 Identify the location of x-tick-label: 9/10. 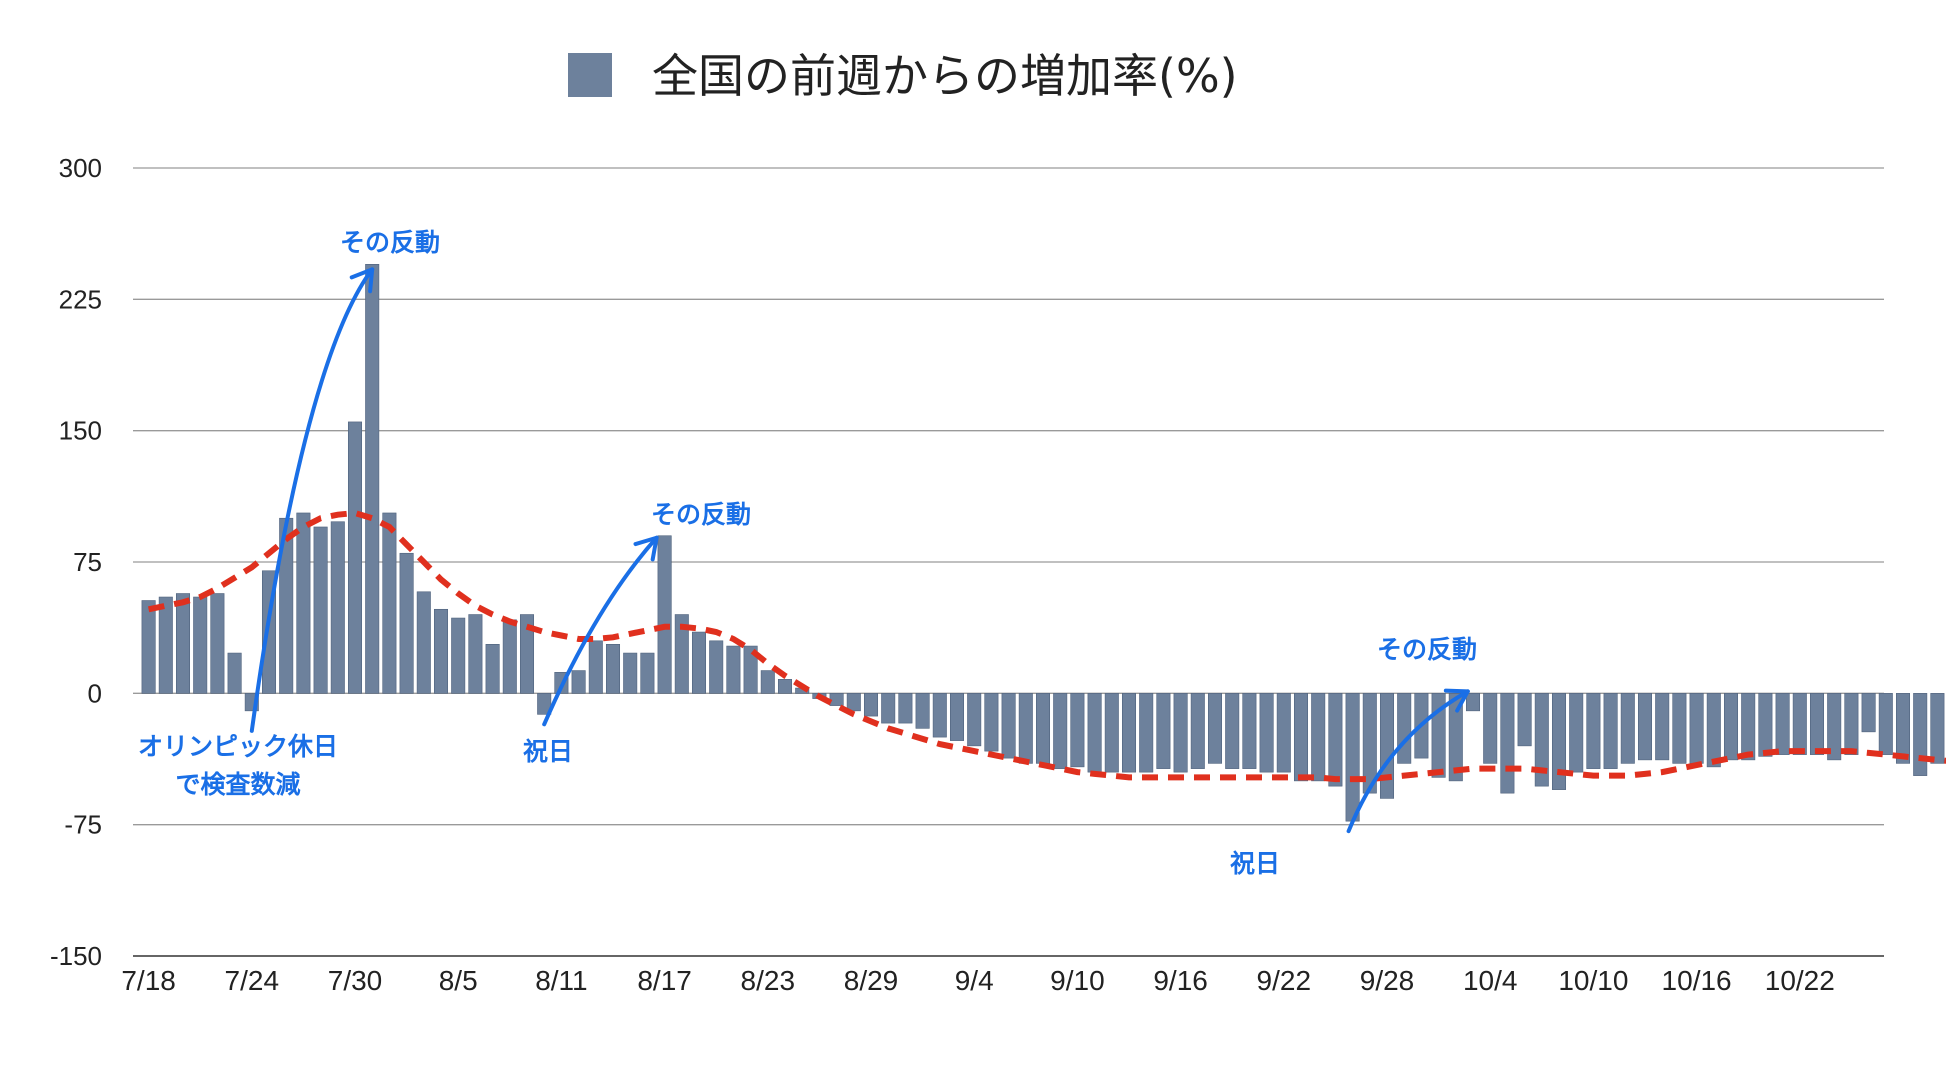
(1077, 980).